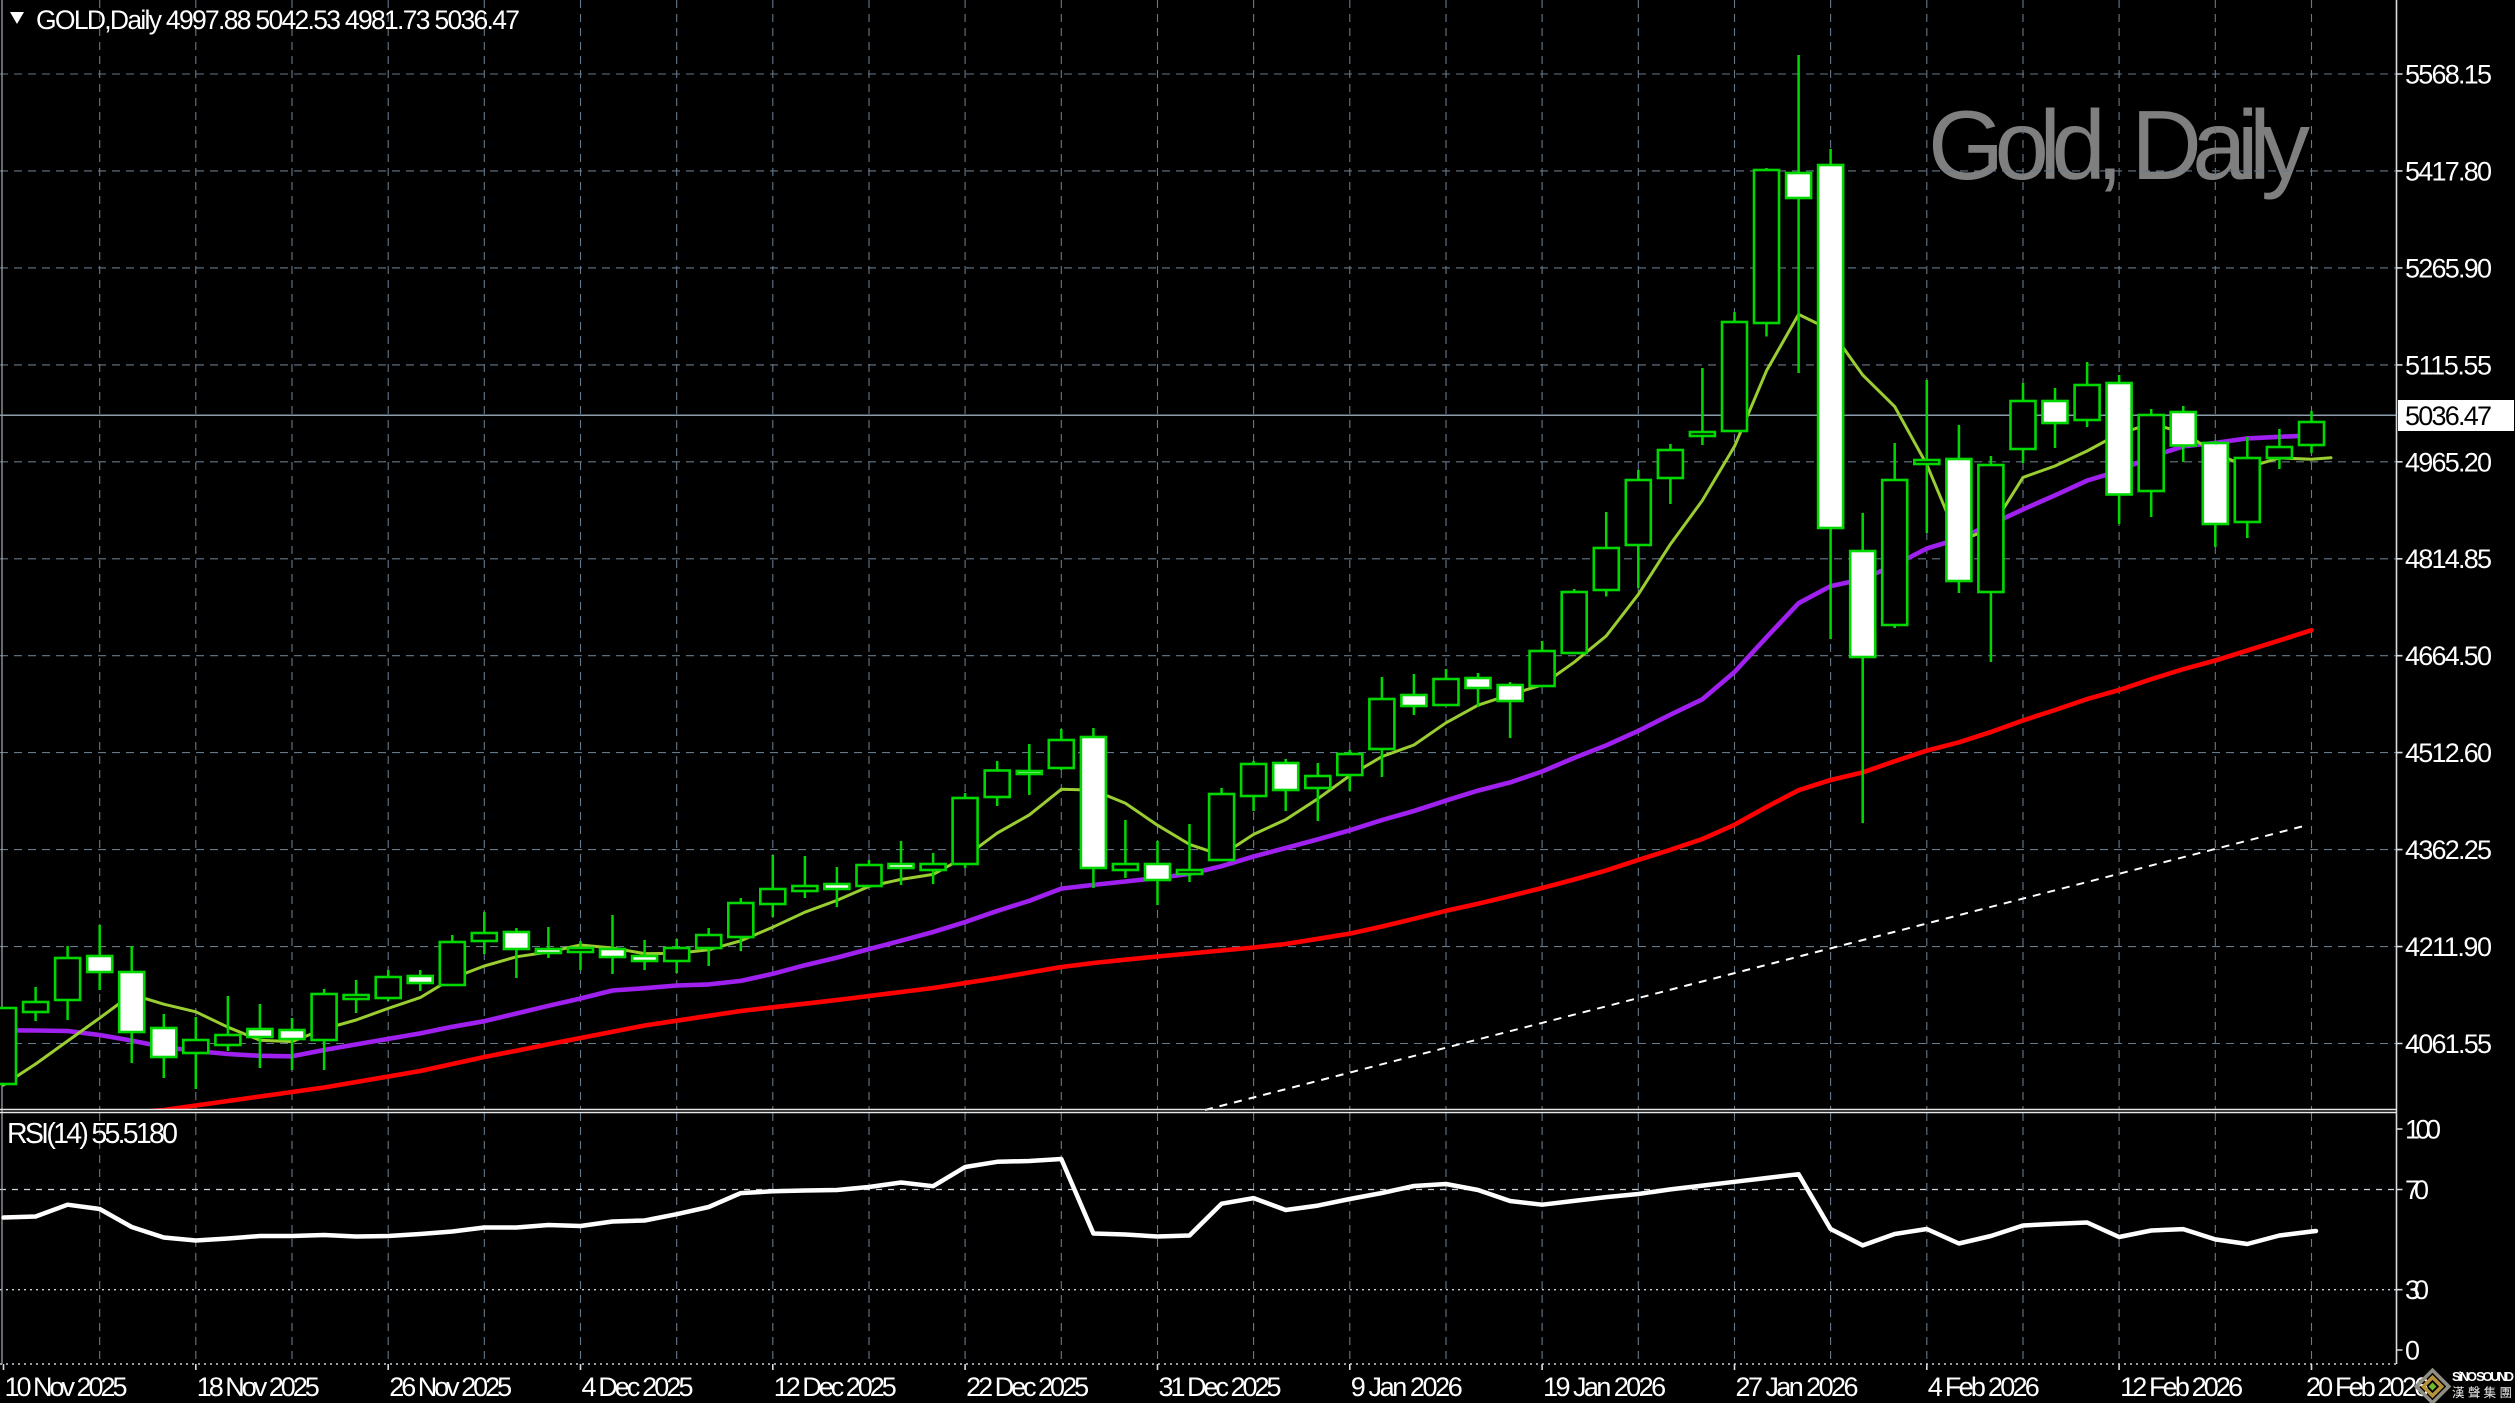  Describe the element at coordinates (2448, 753) in the screenshot. I see `svg-text: 4512.60` at that location.